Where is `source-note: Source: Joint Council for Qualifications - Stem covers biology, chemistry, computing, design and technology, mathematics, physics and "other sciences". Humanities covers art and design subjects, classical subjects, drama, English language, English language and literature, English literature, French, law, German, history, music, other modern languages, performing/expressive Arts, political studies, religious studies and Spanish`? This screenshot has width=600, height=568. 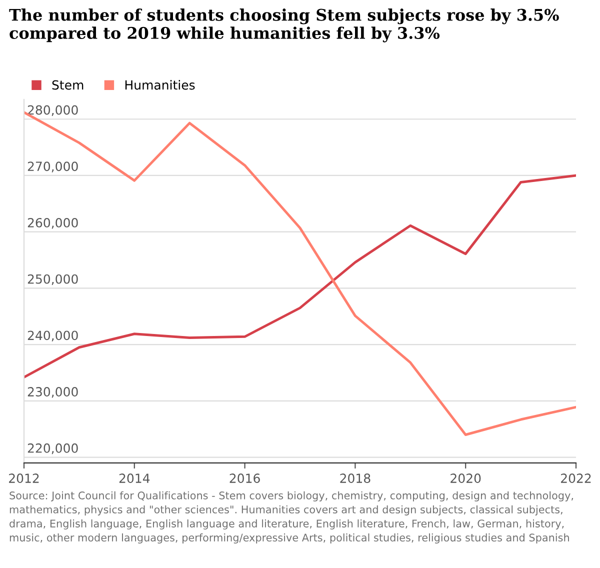
source-note: Source: Joint Council for Qualifications - Stem covers biology, chemistry, computing, design and technology, mathematics, physics and "other sciences". Humanities covers art and design subjects, classical subjects, drama, English language, English language and literature, English literature, French, law, German, history, music, other modern languages, performing/expressive Arts, political studies, religious studies and Spanish is located at coordinates (291, 517).